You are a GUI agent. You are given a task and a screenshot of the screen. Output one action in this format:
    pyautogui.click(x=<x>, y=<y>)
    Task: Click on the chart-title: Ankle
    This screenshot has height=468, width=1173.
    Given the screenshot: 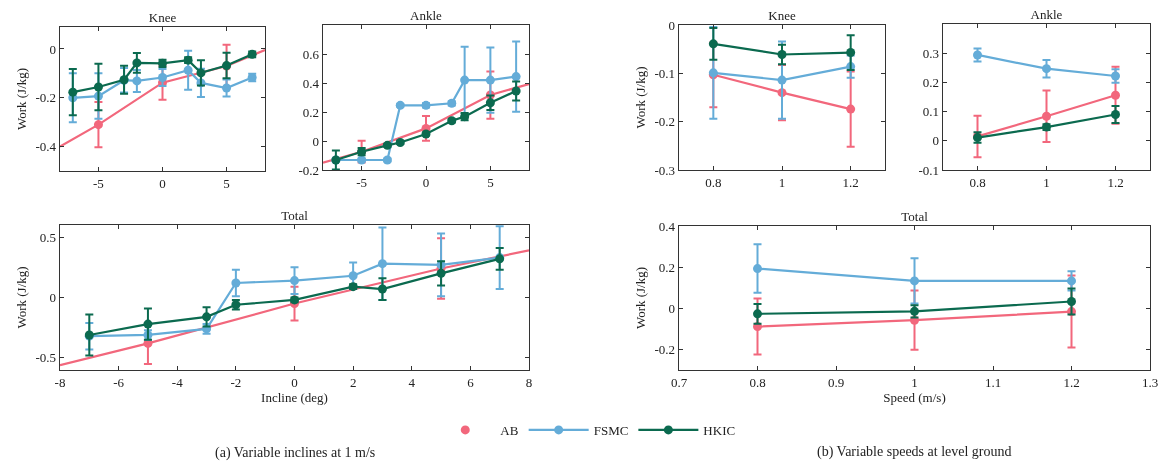 What is the action you would take?
    pyautogui.click(x=1046, y=14)
    